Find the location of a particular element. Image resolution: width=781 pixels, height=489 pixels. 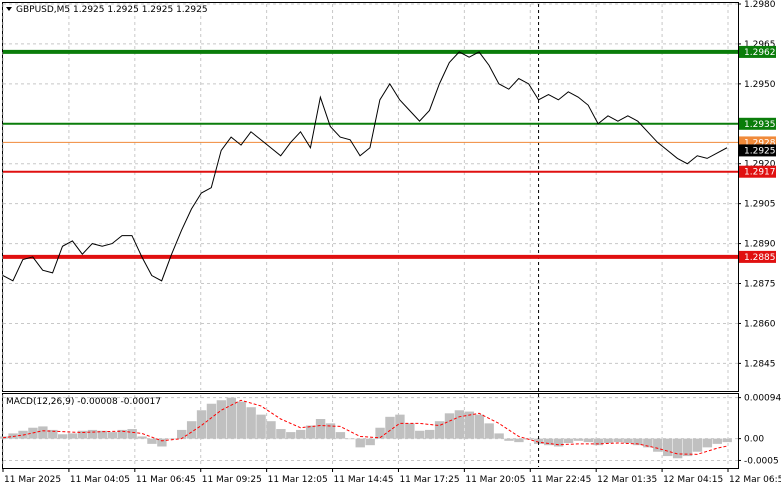

price-tick-label: 1.2980 is located at coordinates (760, 5).